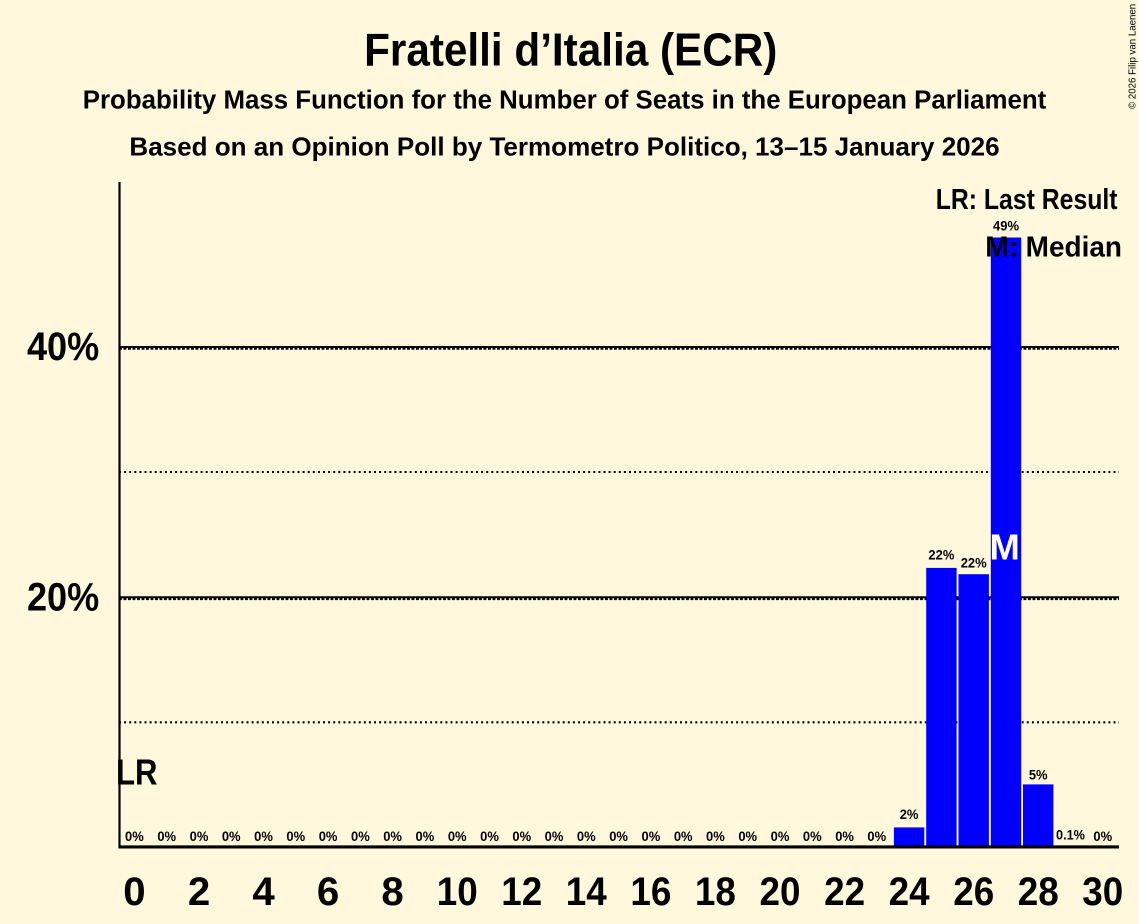 The height and width of the screenshot is (924, 1139). I want to click on svg-text: 49%, so click(1006, 225).